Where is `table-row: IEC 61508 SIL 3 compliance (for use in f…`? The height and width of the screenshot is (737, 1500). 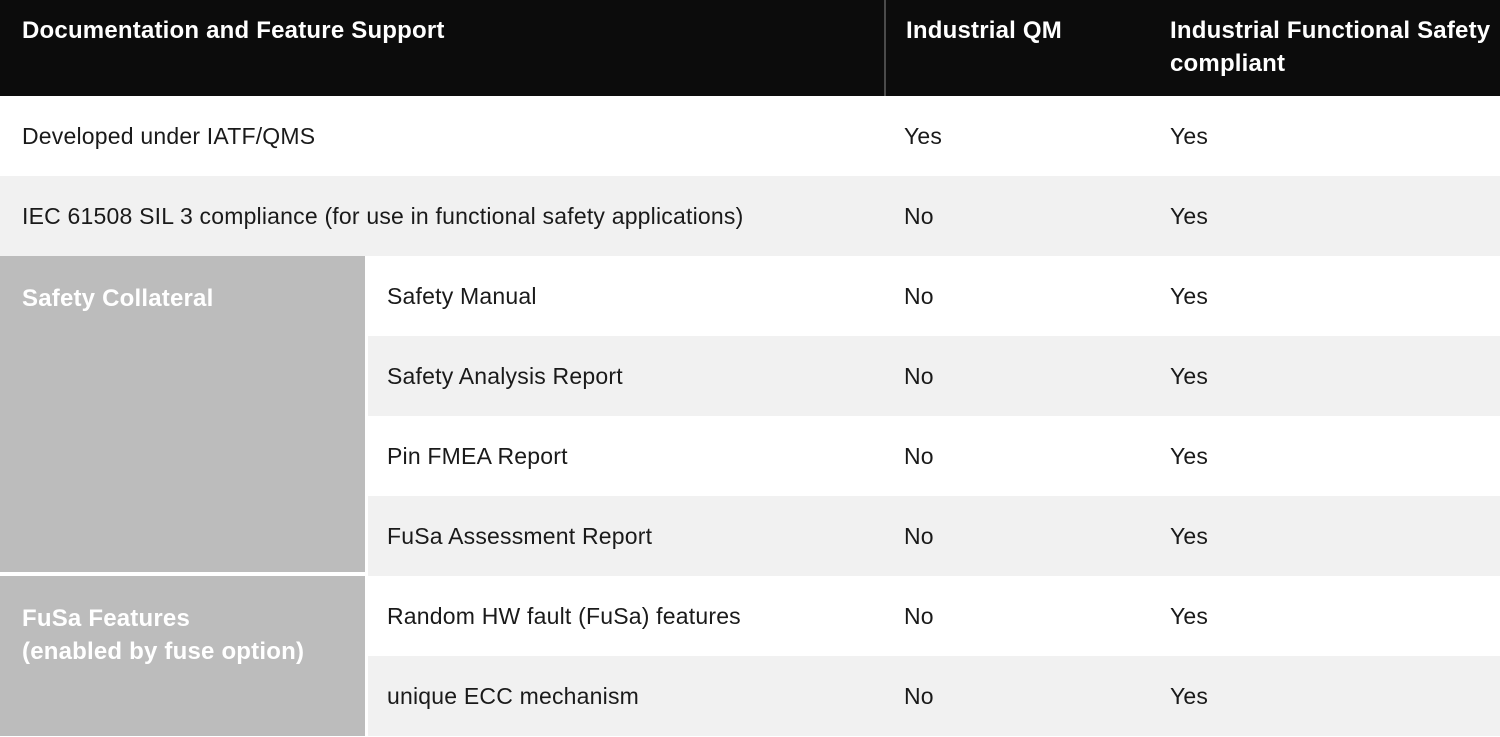 table-row: IEC 61508 SIL 3 compliance (for use in f… is located at coordinates (750, 216).